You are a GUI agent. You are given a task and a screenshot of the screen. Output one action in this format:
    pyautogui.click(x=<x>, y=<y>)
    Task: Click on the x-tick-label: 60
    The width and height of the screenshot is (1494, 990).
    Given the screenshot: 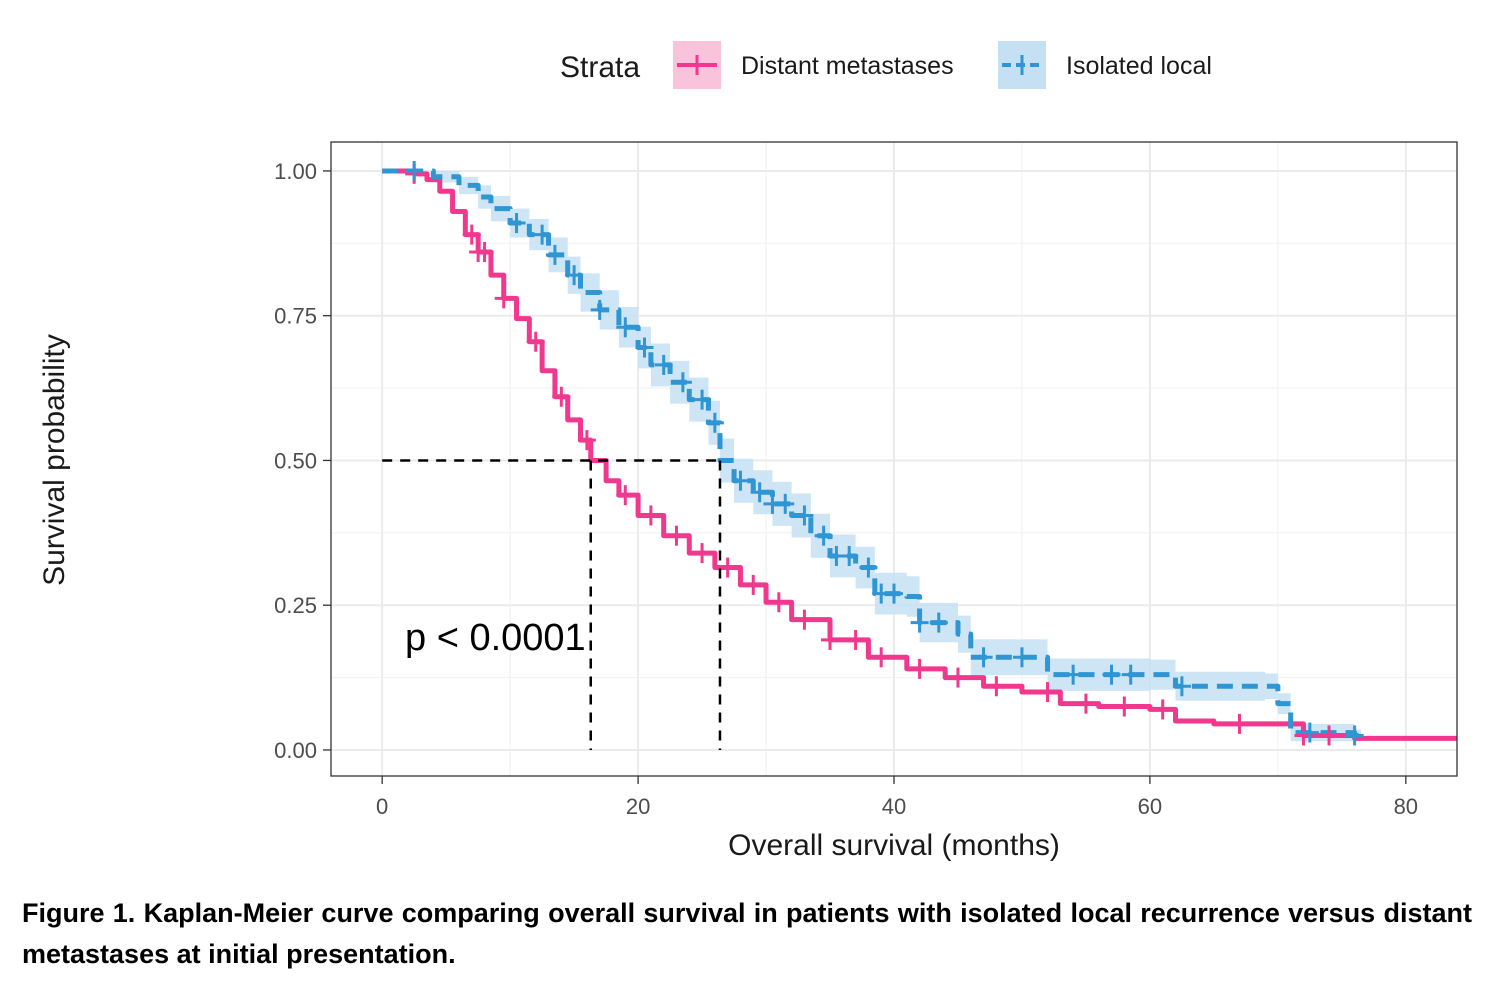 What is the action you would take?
    pyautogui.click(x=1150, y=806)
    